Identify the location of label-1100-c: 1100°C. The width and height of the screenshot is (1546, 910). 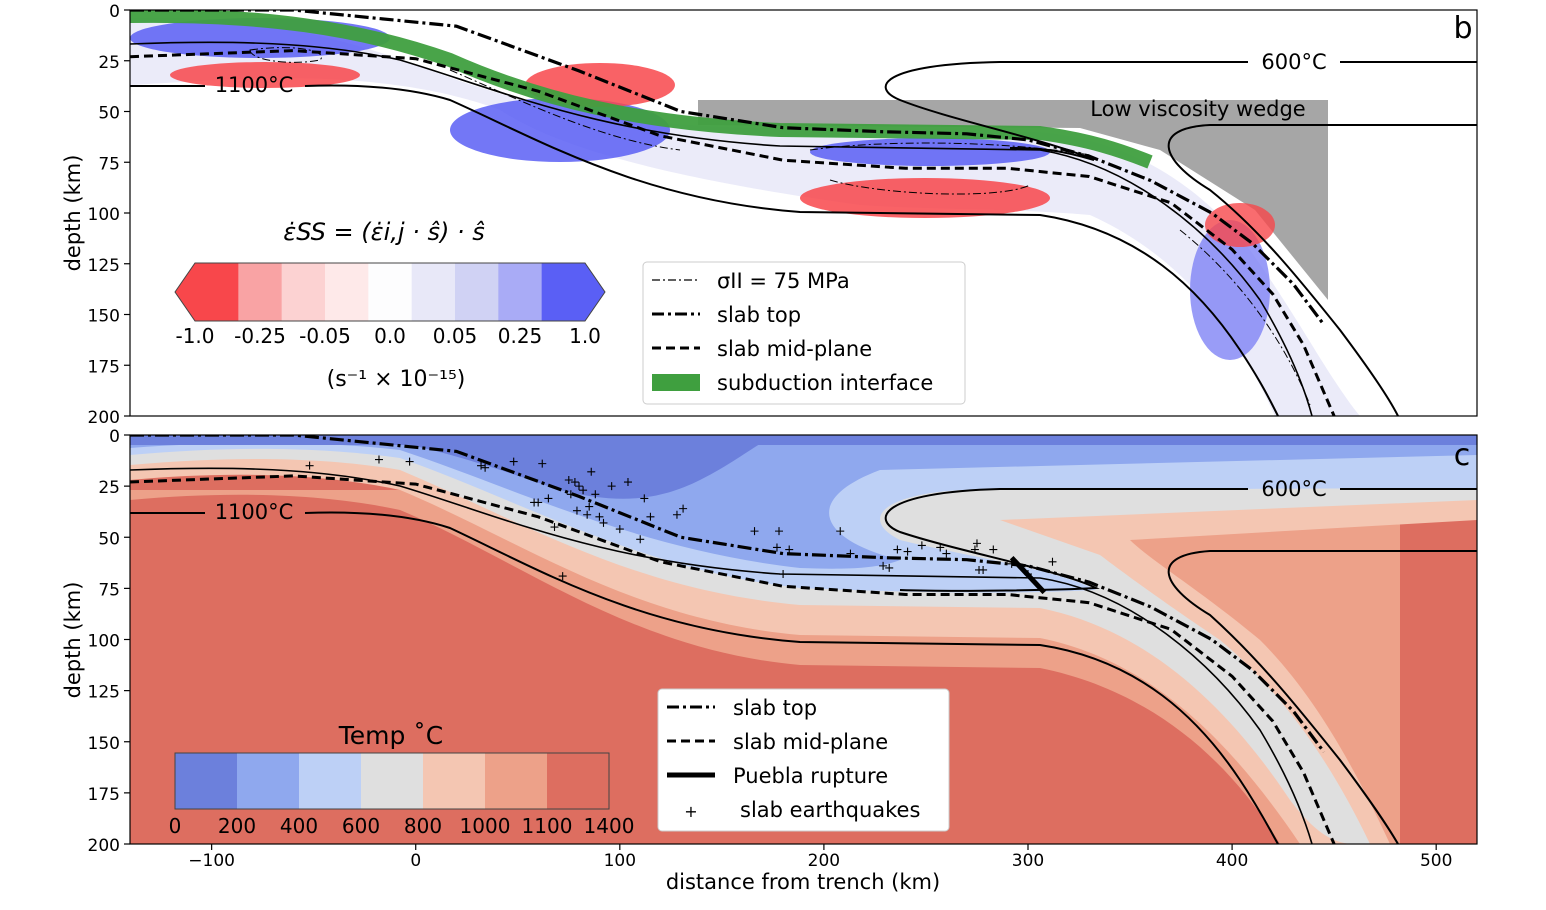
(254, 512).